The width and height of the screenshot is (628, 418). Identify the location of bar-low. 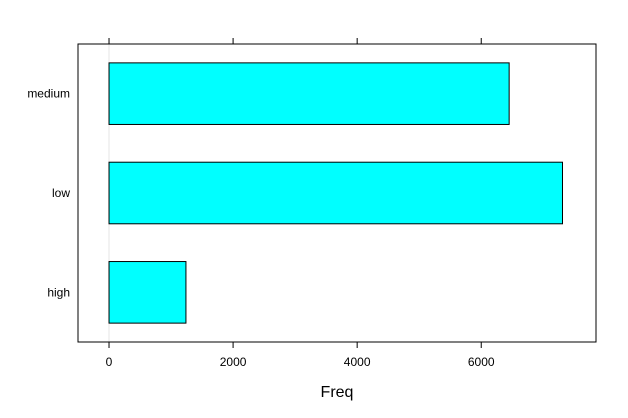
(336, 193).